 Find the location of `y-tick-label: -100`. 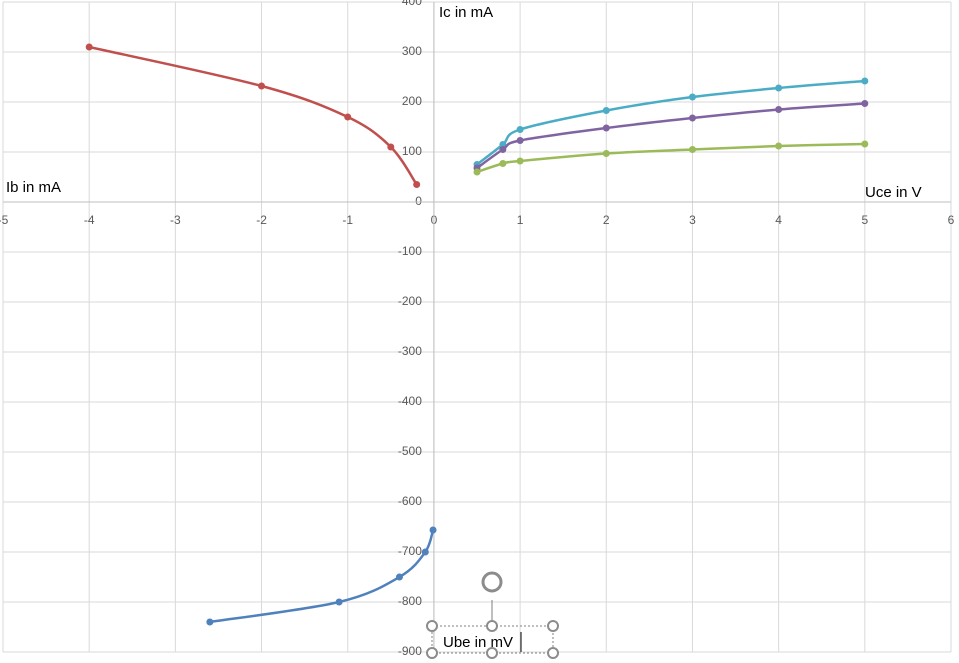

y-tick-label: -100 is located at coordinates (410, 251).